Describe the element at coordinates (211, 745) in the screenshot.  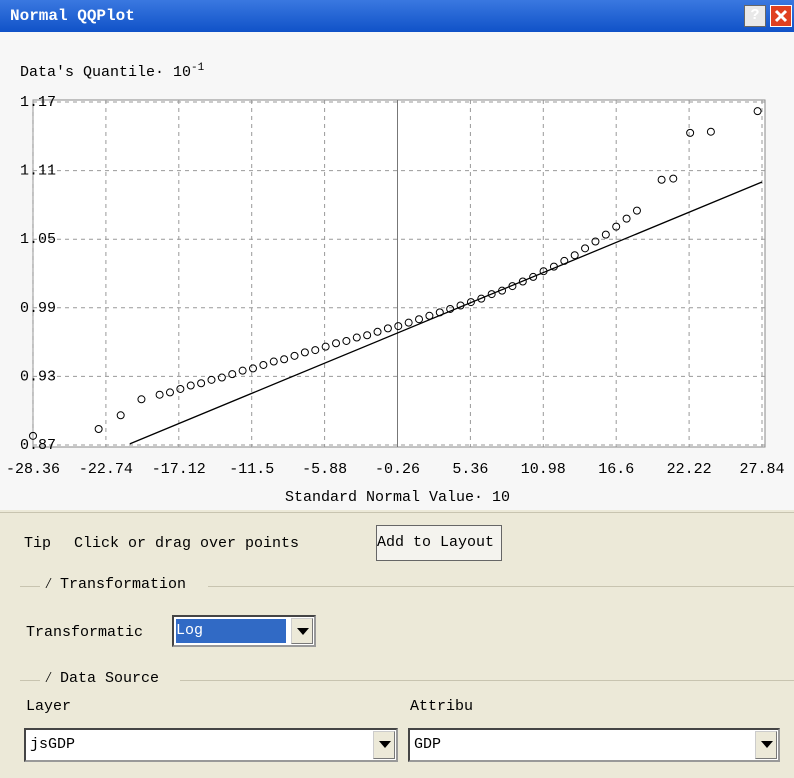
I see `layer-select: jsGDP` at that location.